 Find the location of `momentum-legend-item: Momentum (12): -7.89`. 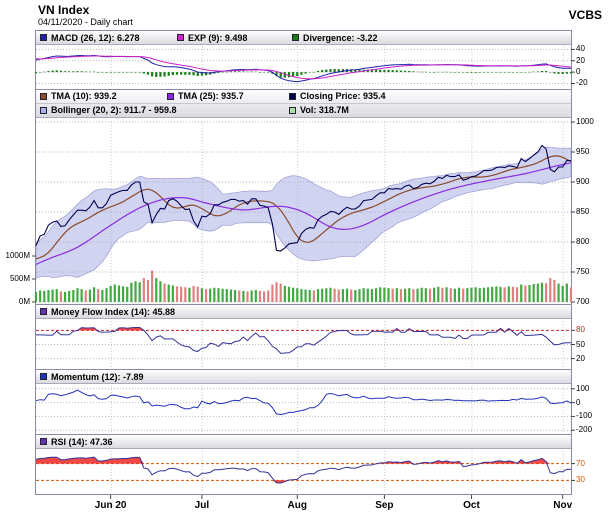

momentum-legend-item: Momentum (12): -7.89 is located at coordinates (92, 377).